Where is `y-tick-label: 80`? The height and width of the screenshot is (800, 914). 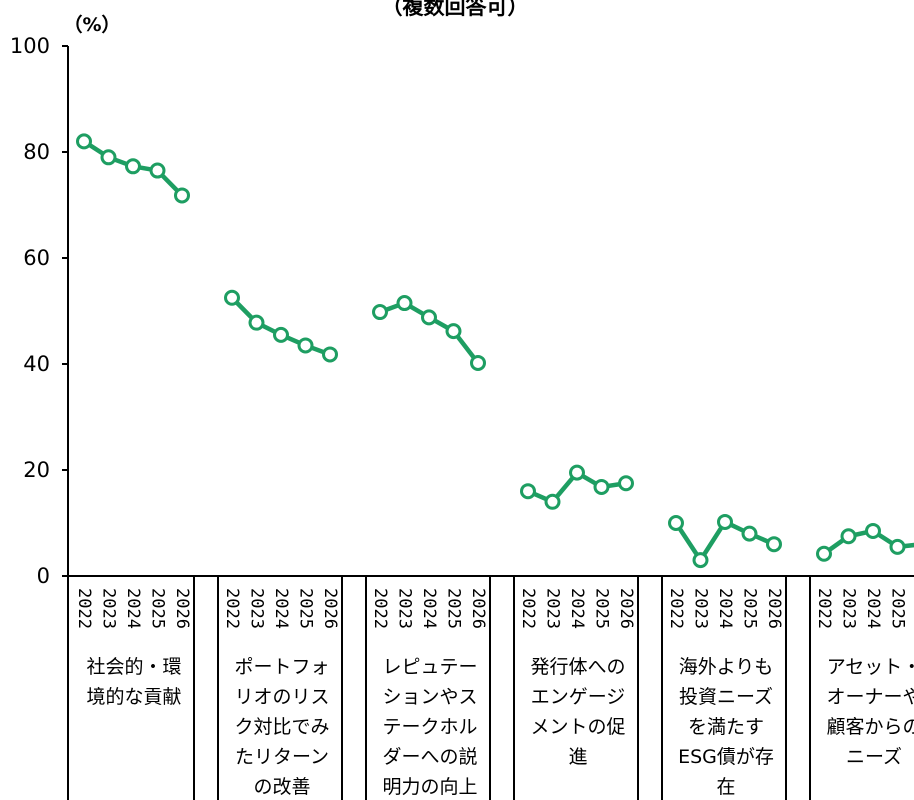
y-tick-label: 80 is located at coordinates (36, 152).